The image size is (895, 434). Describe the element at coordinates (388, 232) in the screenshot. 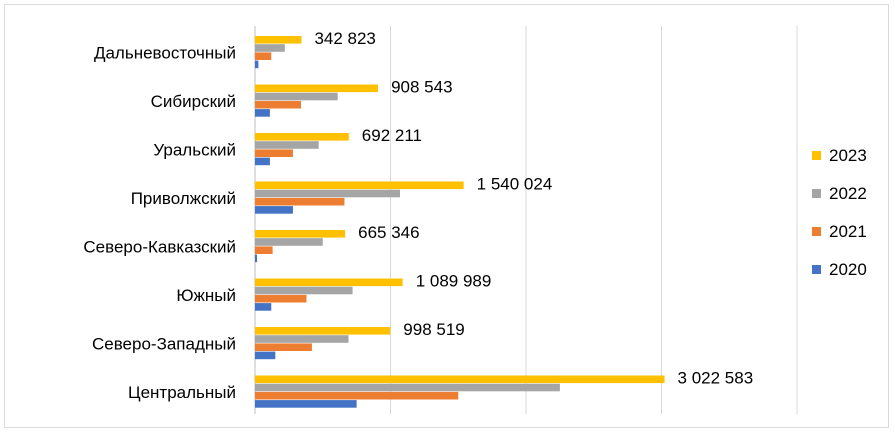

I see `data-label: 665 346` at that location.